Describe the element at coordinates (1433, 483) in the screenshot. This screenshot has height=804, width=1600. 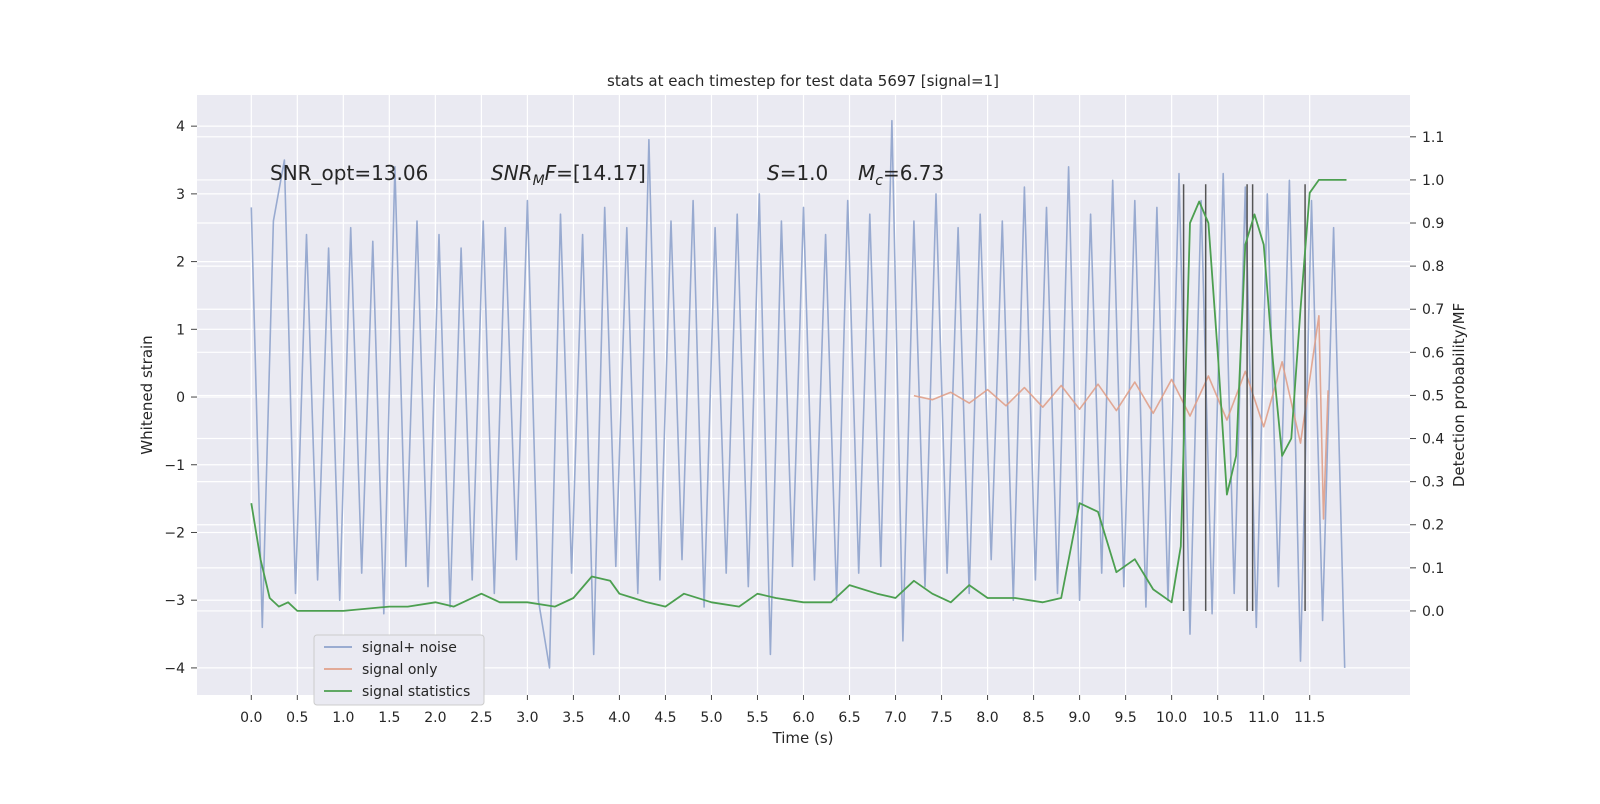
I see `y2-tick-label: 0.3` at that location.